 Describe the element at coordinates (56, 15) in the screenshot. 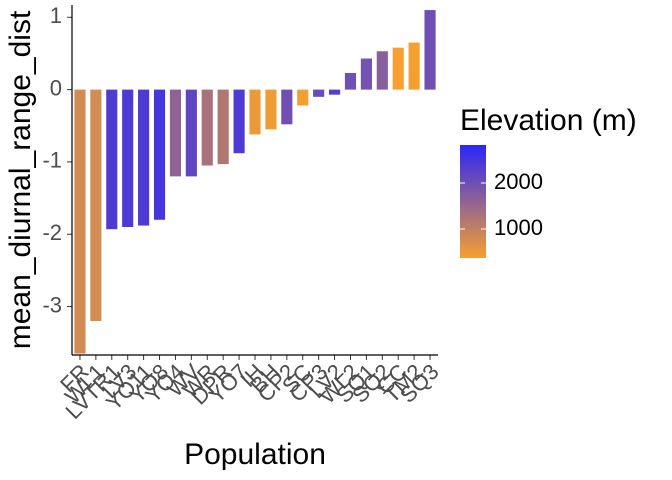

I see `y-tick-label: 1` at that location.